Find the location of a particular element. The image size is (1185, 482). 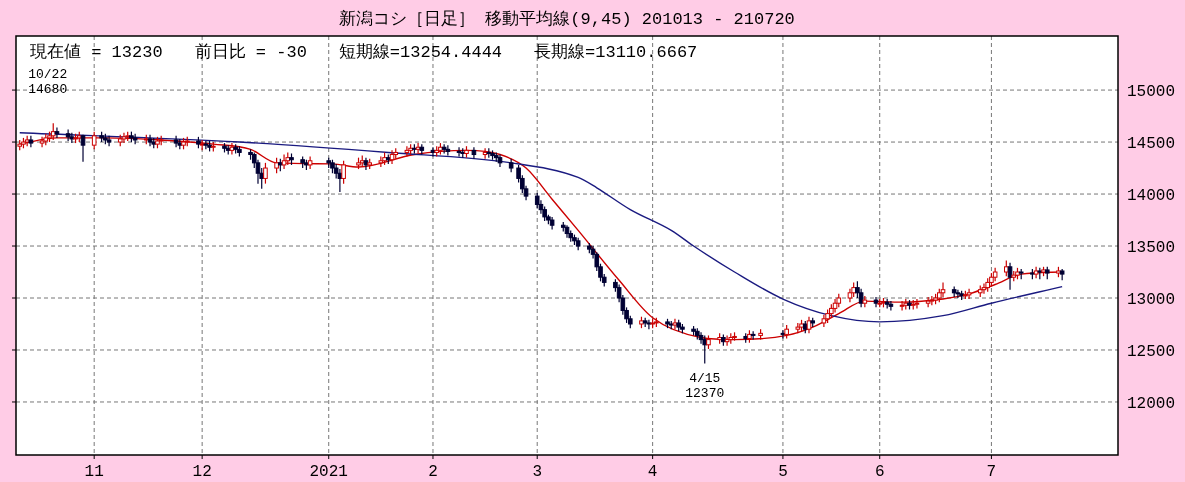

x-tick-label: 7 is located at coordinates (991, 472).